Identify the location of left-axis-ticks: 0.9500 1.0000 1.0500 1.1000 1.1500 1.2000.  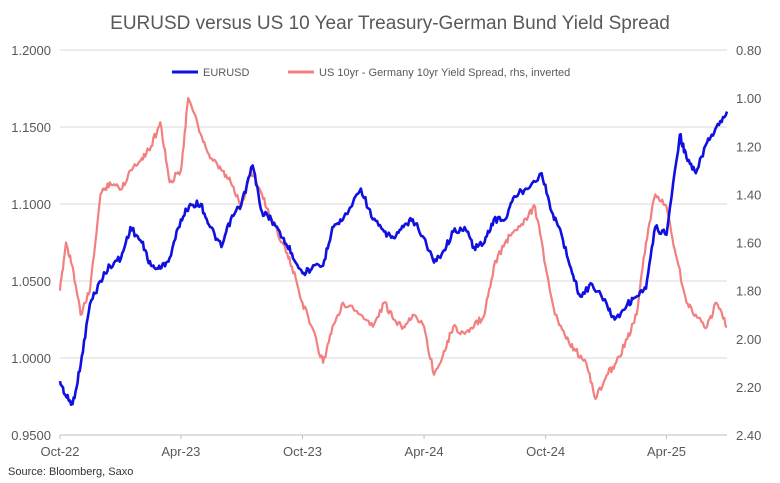
(31, 243).